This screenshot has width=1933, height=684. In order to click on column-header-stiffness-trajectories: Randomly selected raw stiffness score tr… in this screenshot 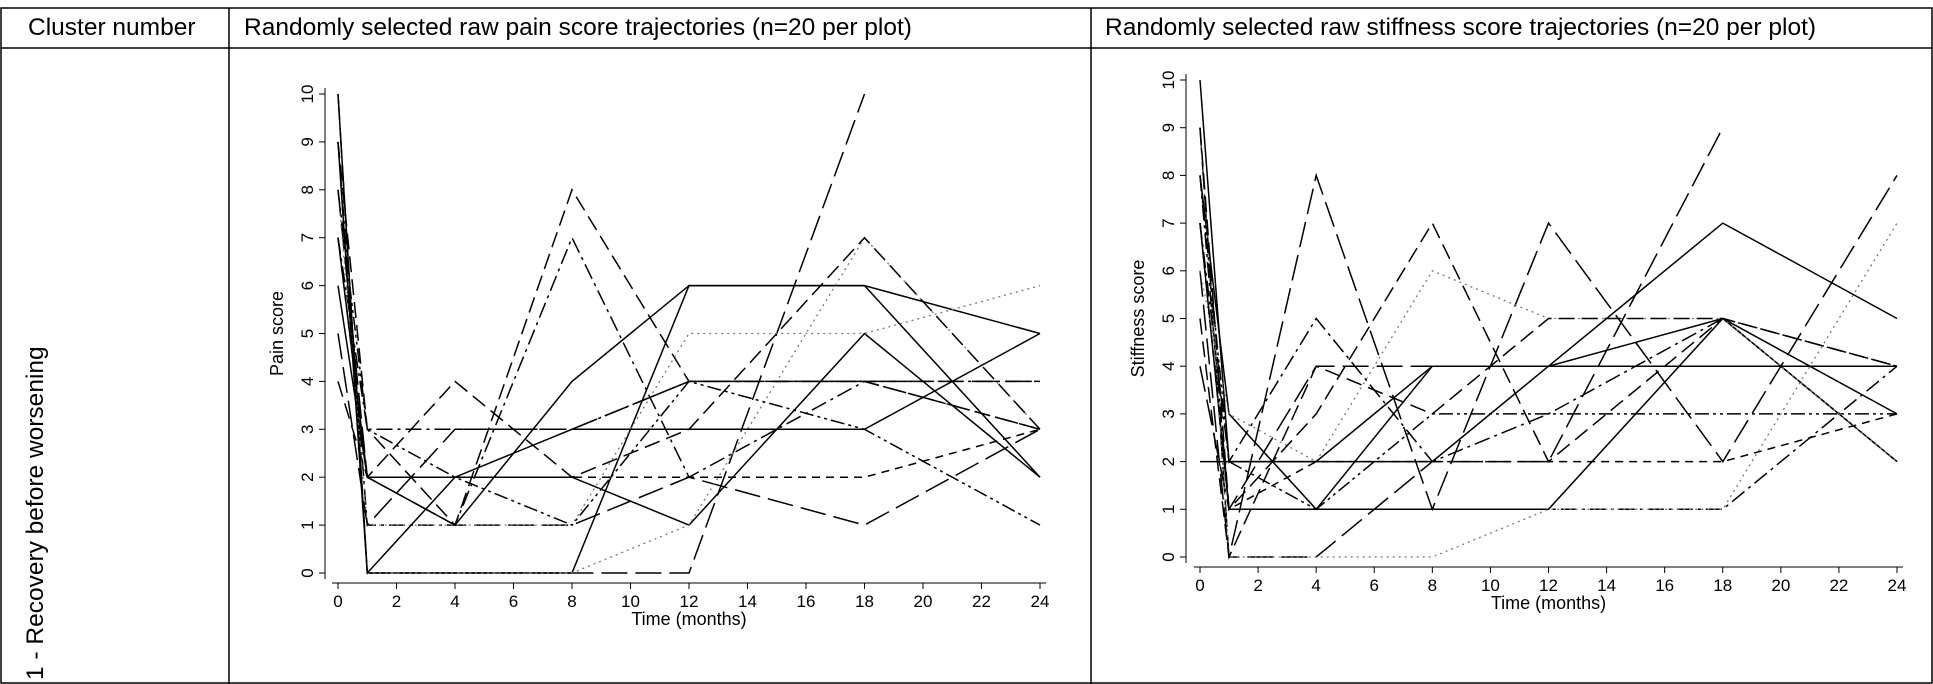, I will do `click(1461, 27)`.